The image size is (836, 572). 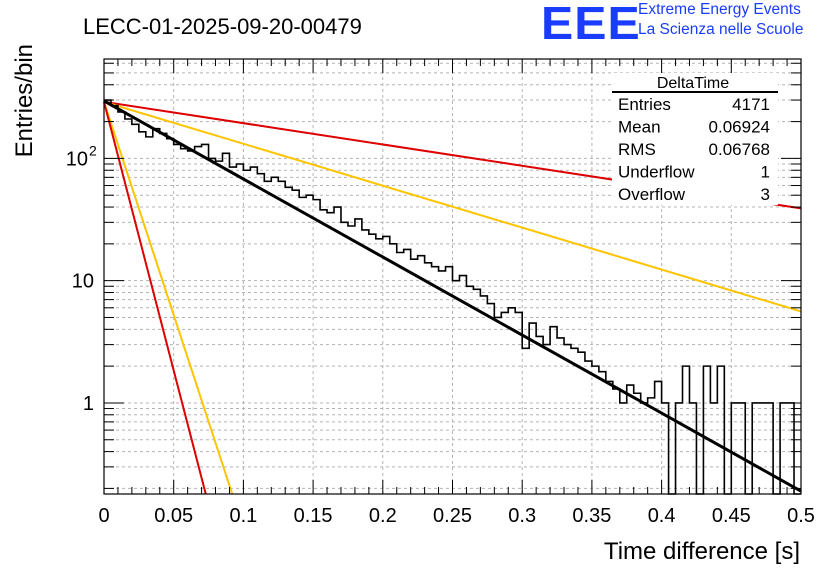 I want to click on x-tick-label: 0.15, so click(x=313, y=516).